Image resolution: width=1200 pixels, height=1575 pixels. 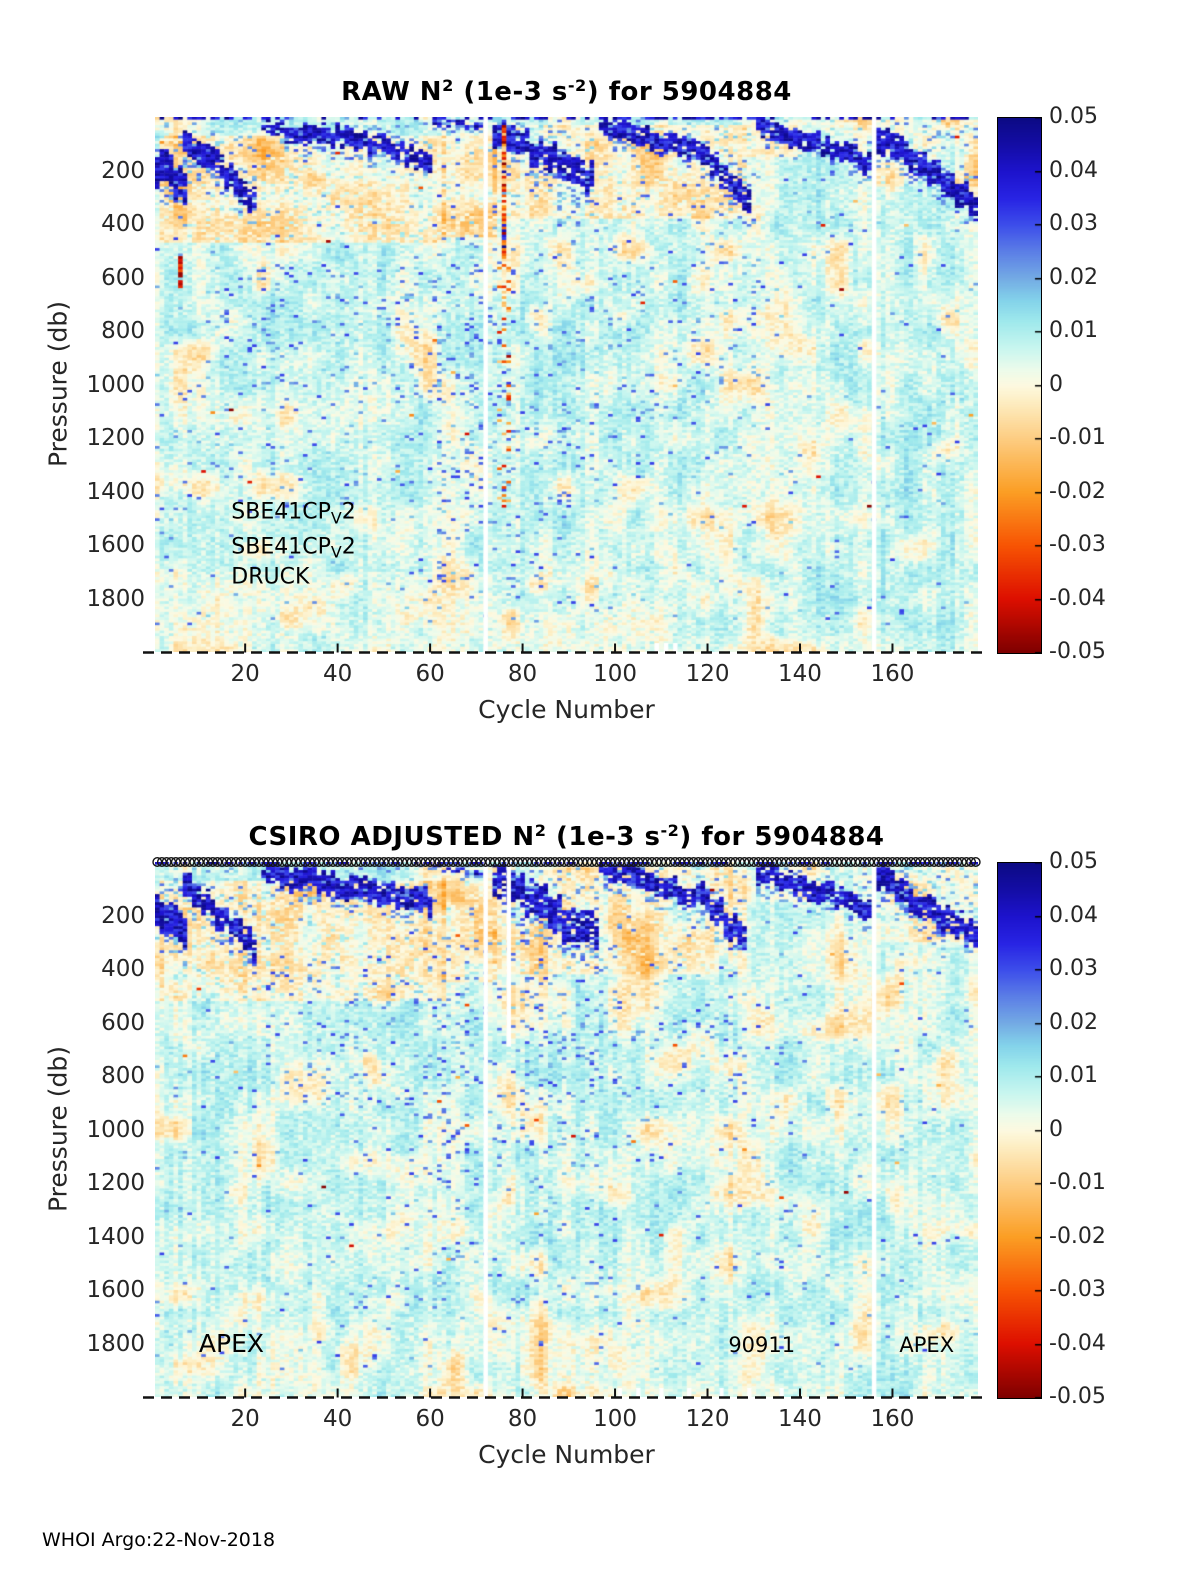 I want to click on title-segment: CSIRO ADJUSTED N, so click(x=391, y=837).